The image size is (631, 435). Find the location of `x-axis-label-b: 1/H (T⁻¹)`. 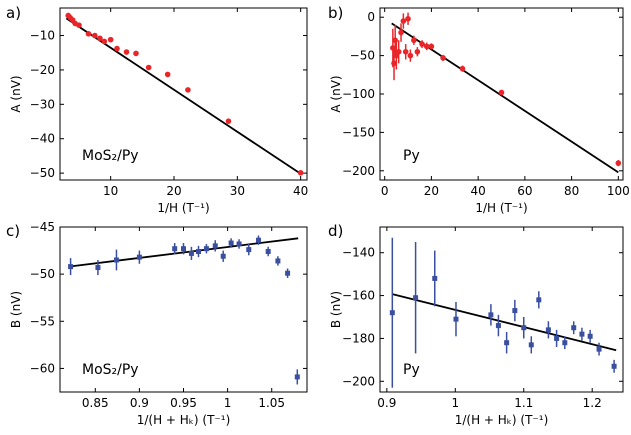

x-axis-label-b: 1/H (T⁻¹) is located at coordinates (501, 208).